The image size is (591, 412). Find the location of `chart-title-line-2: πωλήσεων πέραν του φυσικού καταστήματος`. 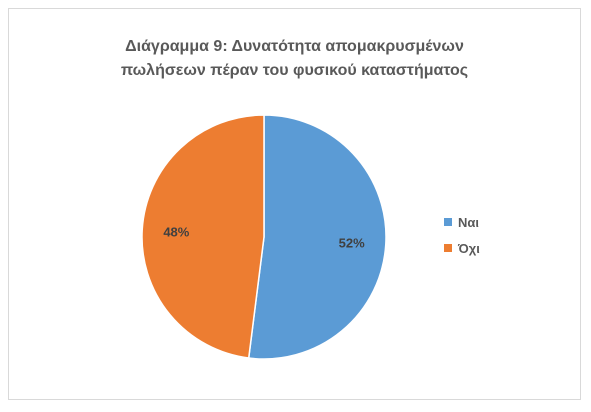

chart-title-line-2: πωλήσεων πέραν του φυσικού καταστήματος is located at coordinates (294, 70).